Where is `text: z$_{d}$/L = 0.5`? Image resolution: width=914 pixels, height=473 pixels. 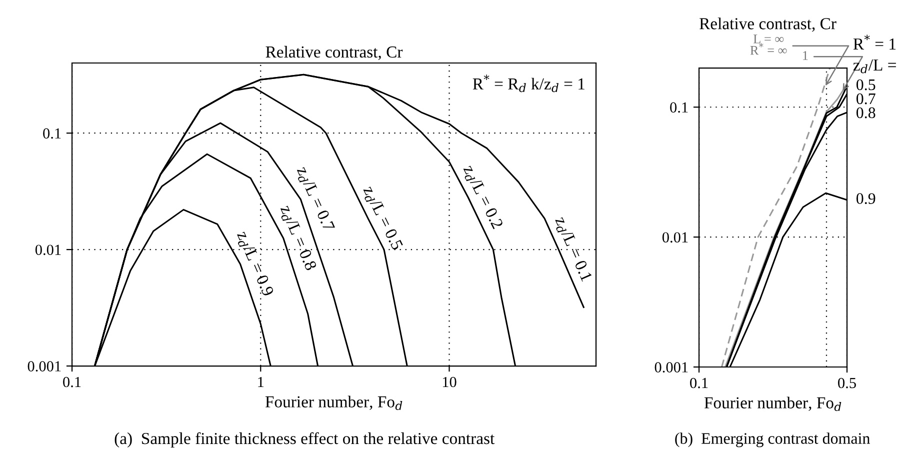
text: z$_{d}$/L = 0.5 is located at coordinates (382, 218).